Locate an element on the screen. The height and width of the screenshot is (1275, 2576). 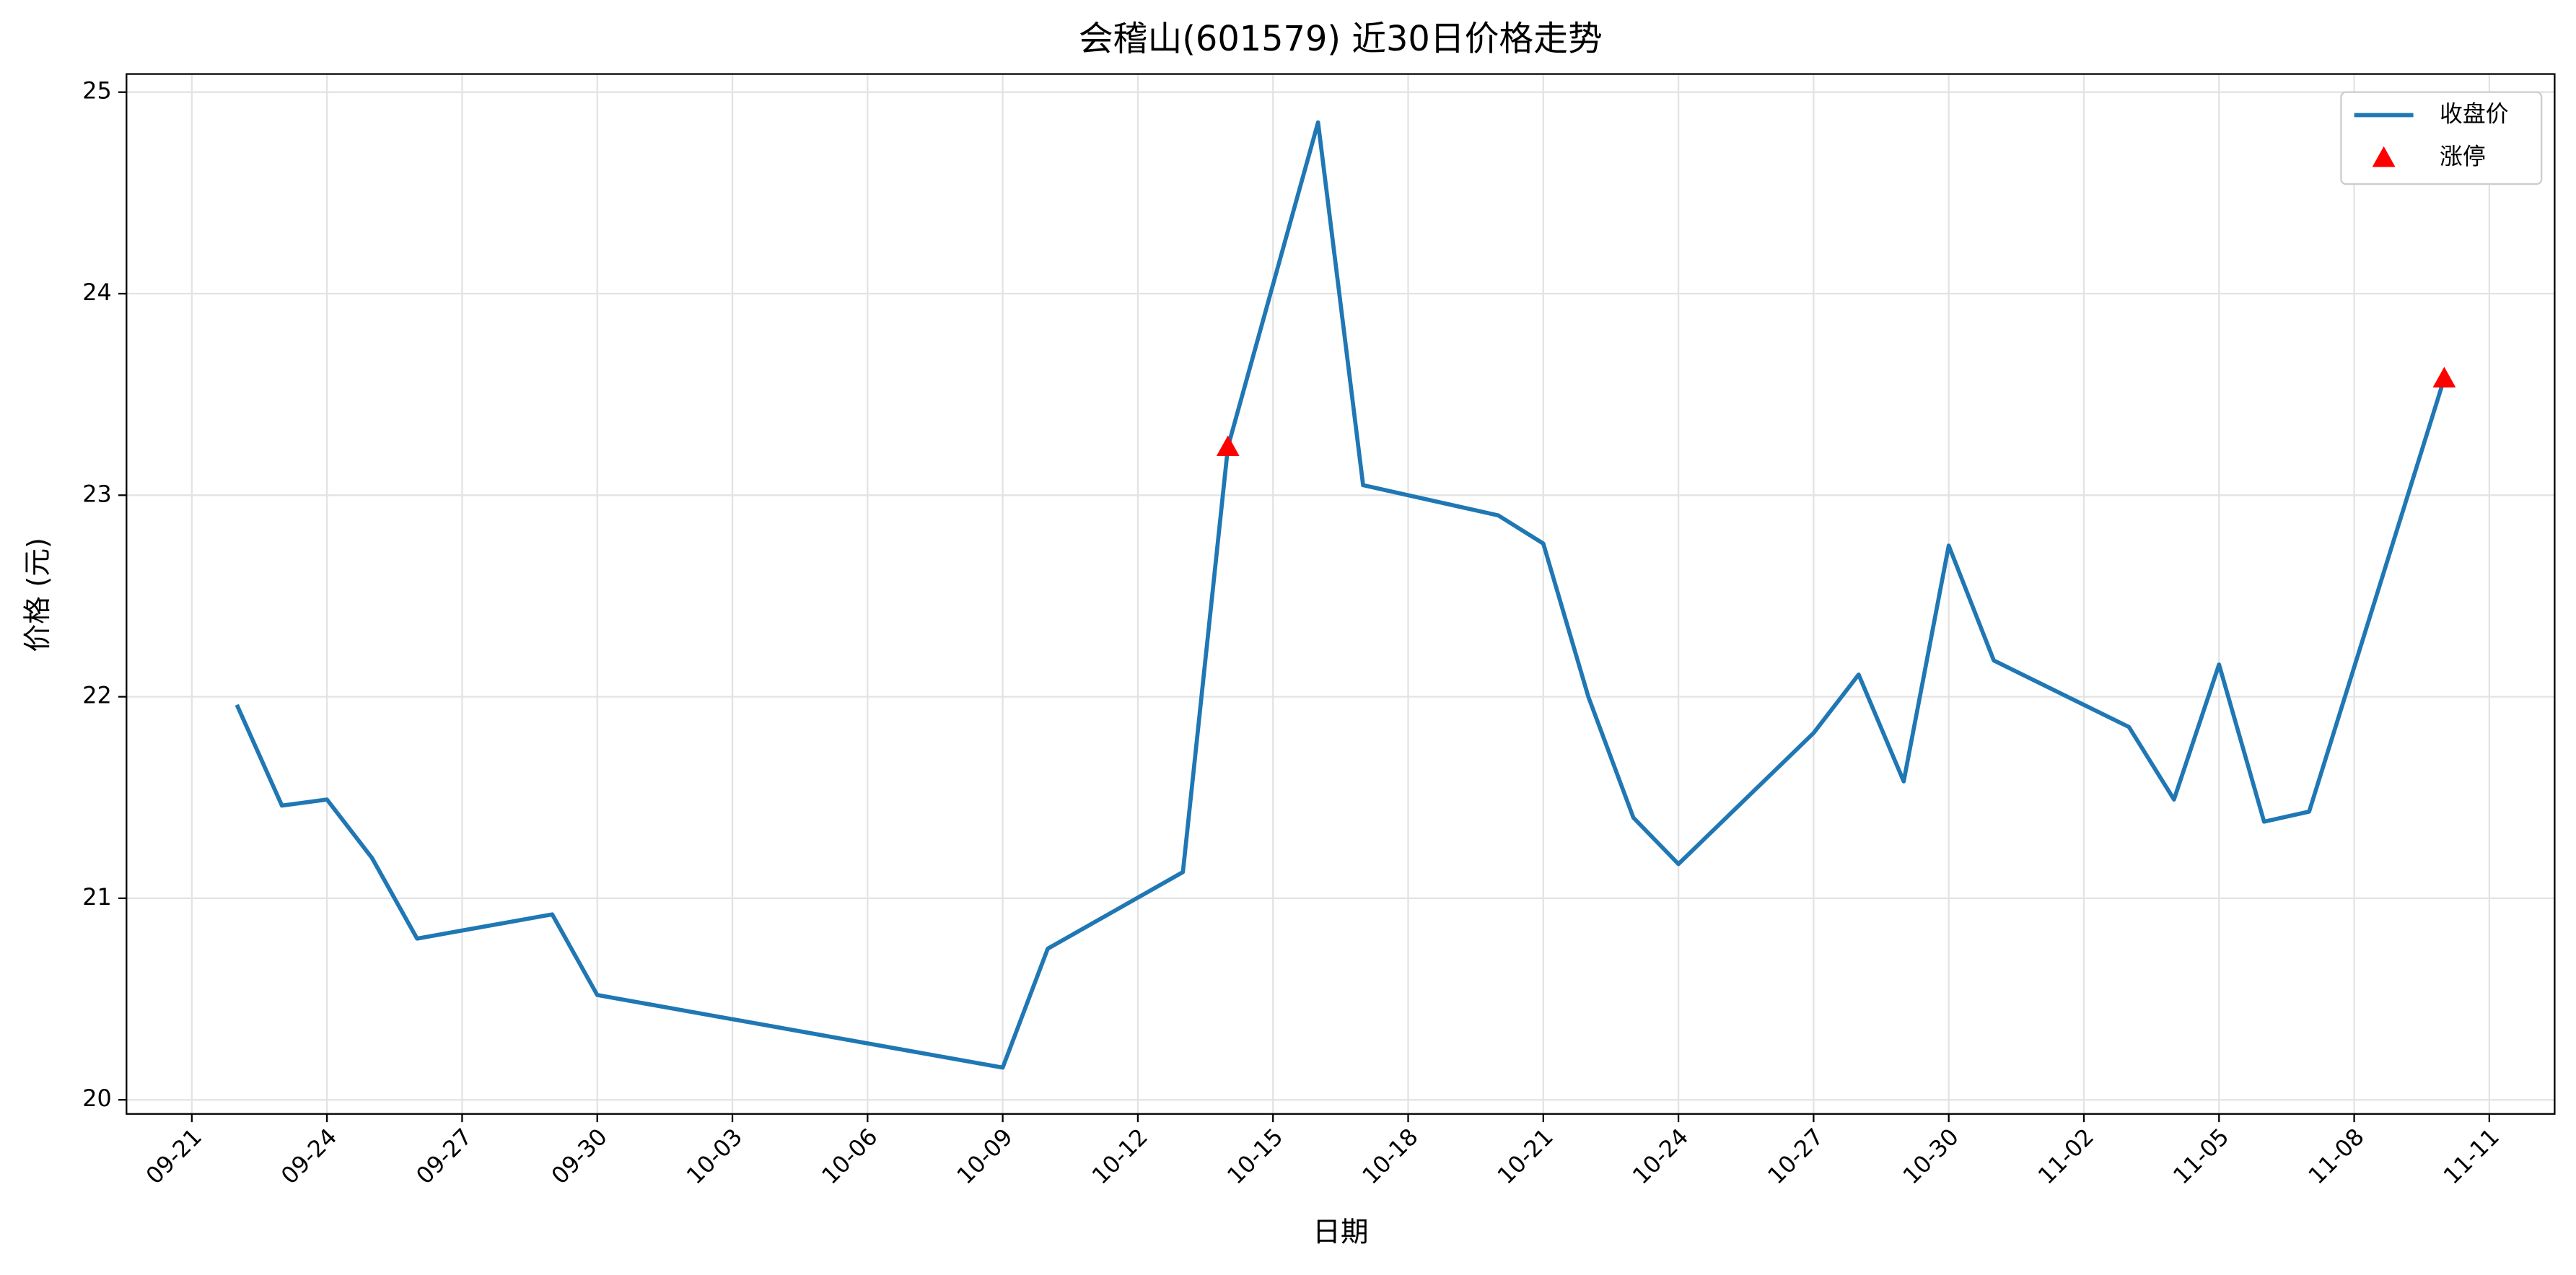
y-tick-label: 23 is located at coordinates (97, 494).